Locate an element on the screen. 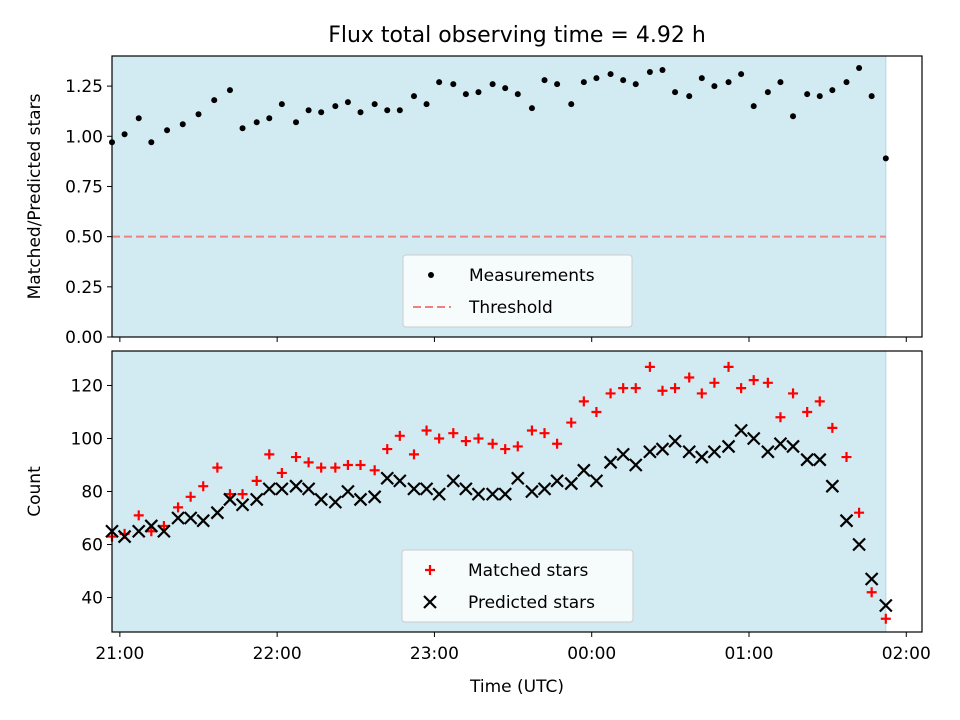  x-tick-label: 21:00 is located at coordinates (119, 654).